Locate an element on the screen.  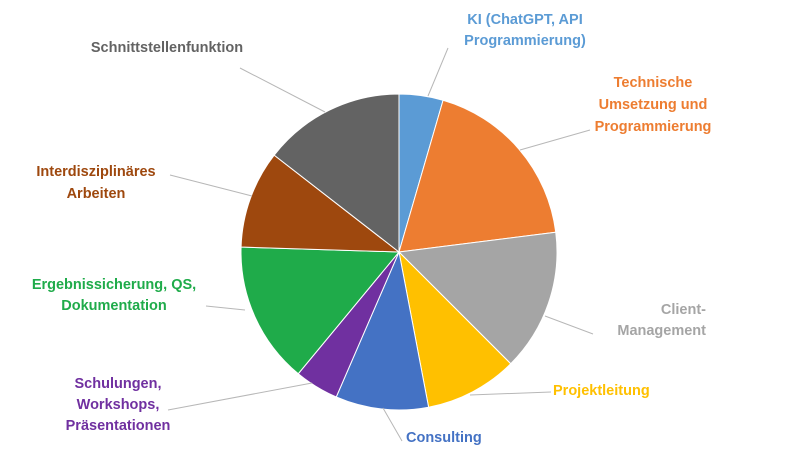
slice-label-7: Ergebnissicherung, QS, Dokumentation is located at coordinates (114, 295).